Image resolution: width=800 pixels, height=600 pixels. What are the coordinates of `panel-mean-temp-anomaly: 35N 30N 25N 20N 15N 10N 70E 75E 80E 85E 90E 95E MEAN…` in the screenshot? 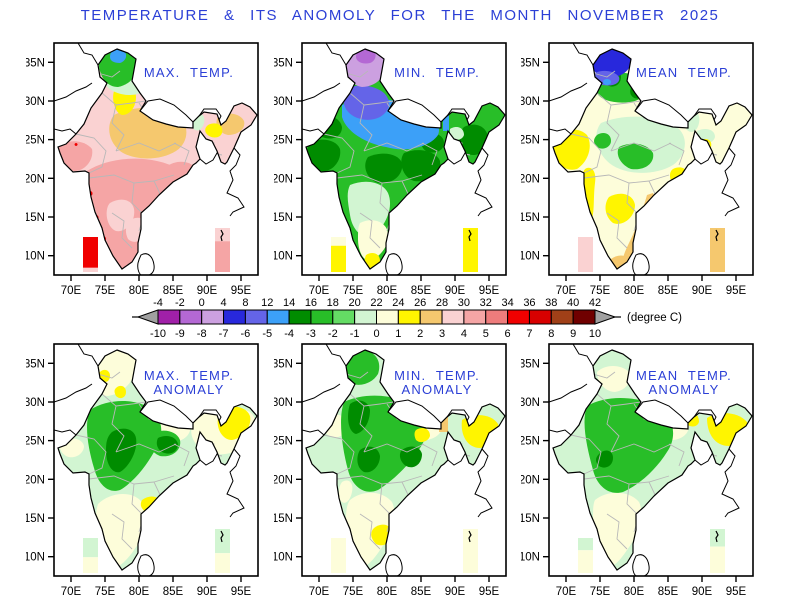 It's located at (638, 471).